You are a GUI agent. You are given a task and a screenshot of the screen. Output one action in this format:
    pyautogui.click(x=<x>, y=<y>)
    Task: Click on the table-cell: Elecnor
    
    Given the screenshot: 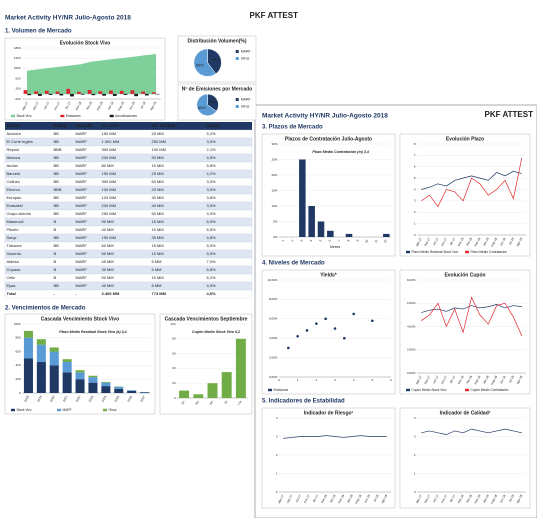 What is the action you would take?
    pyautogui.click(x=14, y=189)
    